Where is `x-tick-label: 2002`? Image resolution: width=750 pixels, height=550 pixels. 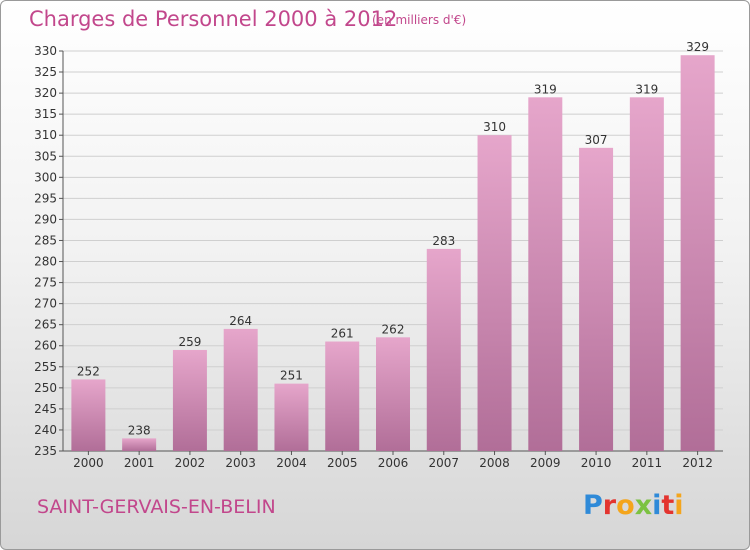 x-tick-label: 2002 is located at coordinates (190, 463).